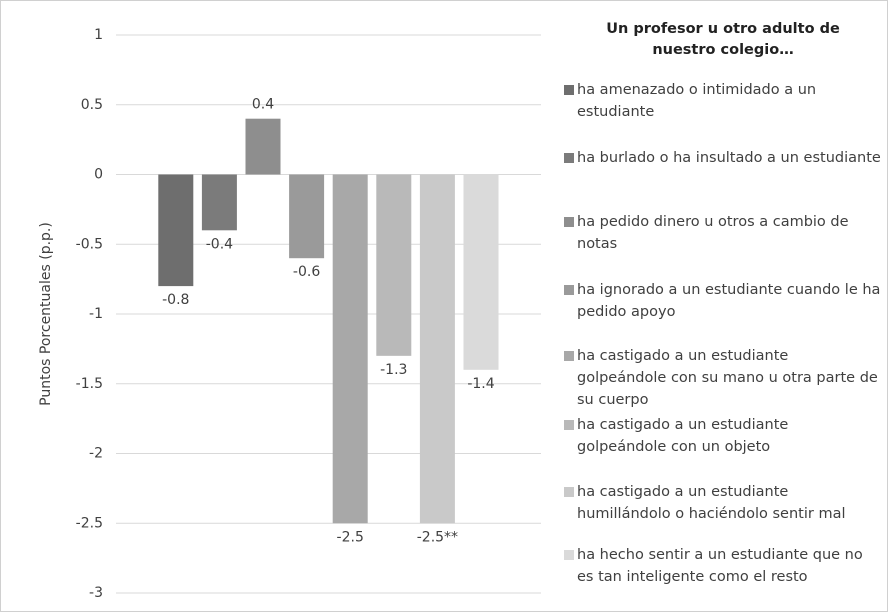  What do you see at coordinates (306, 272) in the screenshot?
I see `data-label: -0.6` at bounding box center [306, 272].